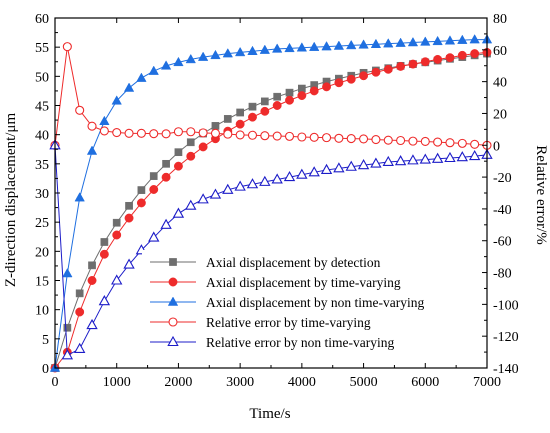 This screenshot has height=433, width=550. Describe the element at coordinates (487, 382) in the screenshot. I see `x-tick-label: 7000` at that location.